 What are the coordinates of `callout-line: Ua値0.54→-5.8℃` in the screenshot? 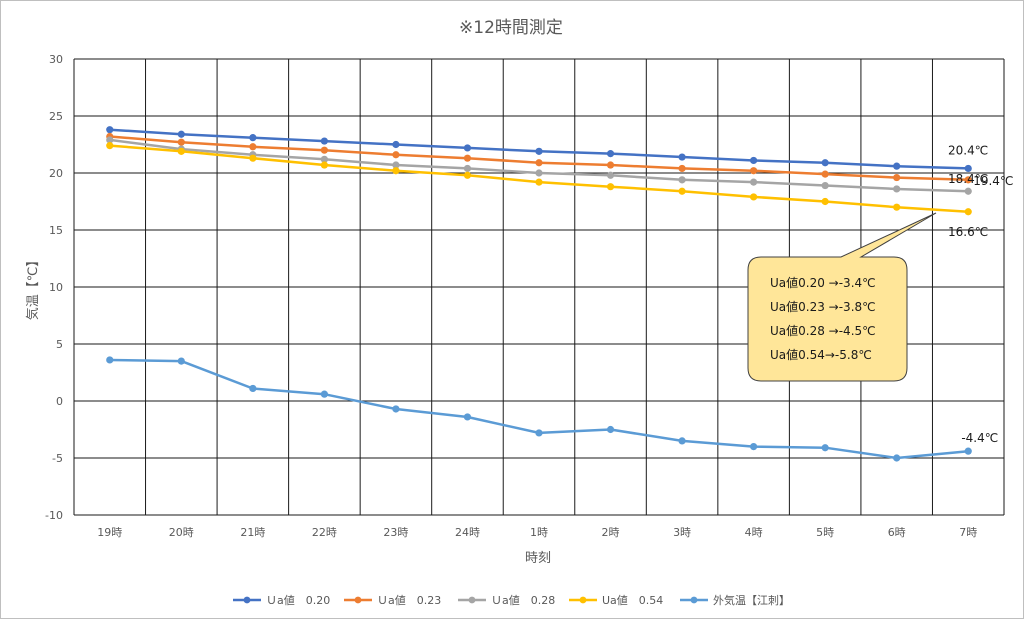 It's located at (821, 354).